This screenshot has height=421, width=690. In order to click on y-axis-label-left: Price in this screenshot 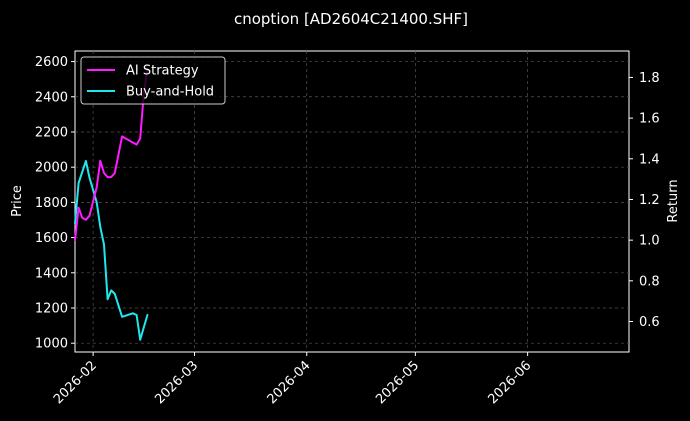, I will do `click(17, 201)`.